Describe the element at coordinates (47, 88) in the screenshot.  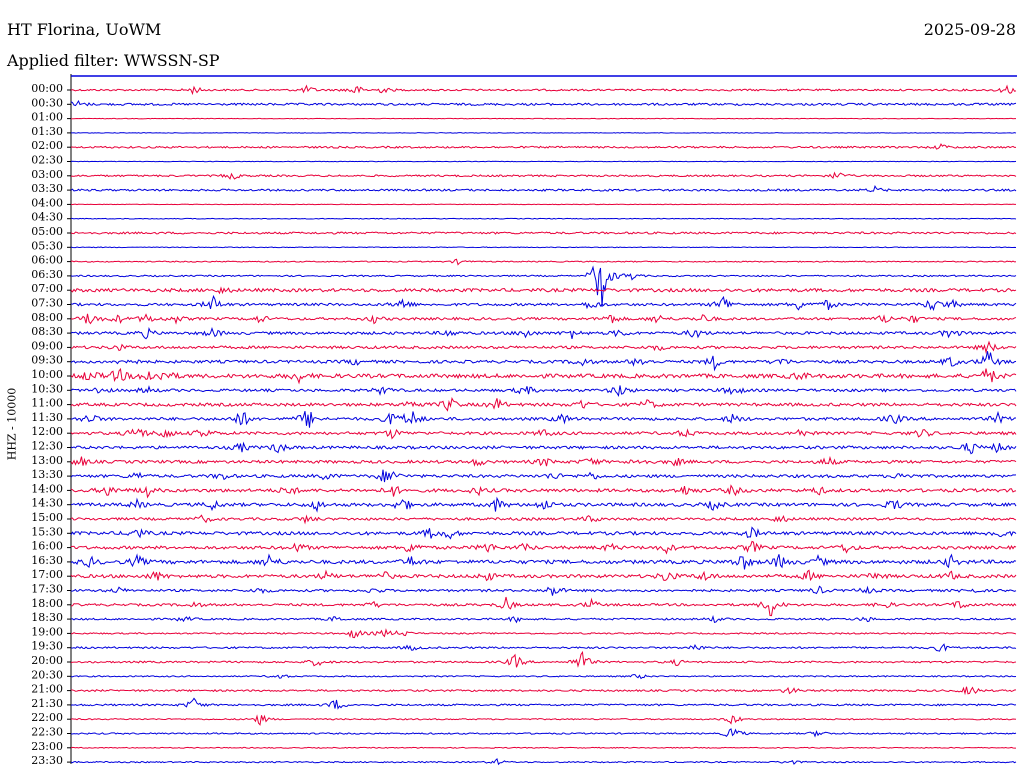
I see `row-time-label: 00:00` at that location.